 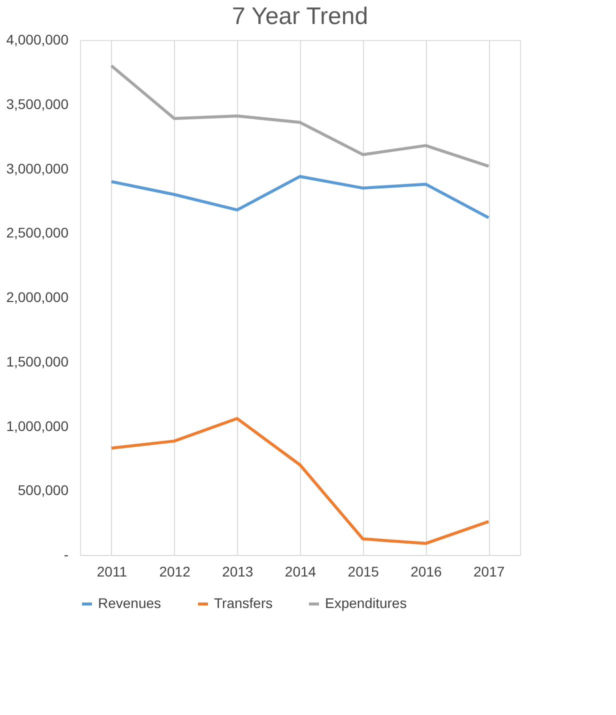 I want to click on x-tick-label: 2013, so click(x=238, y=572).